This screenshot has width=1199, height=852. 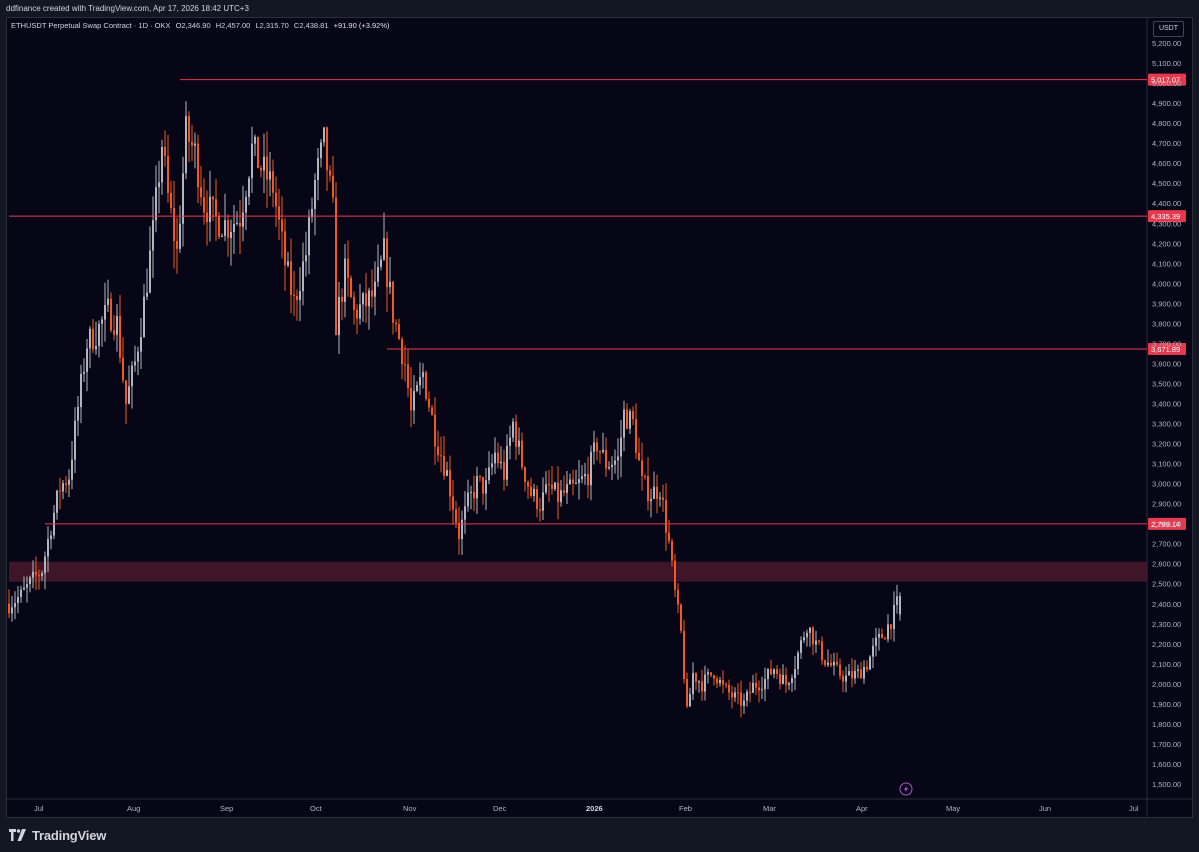 I want to click on time-tick: Feb, so click(x=685, y=808).